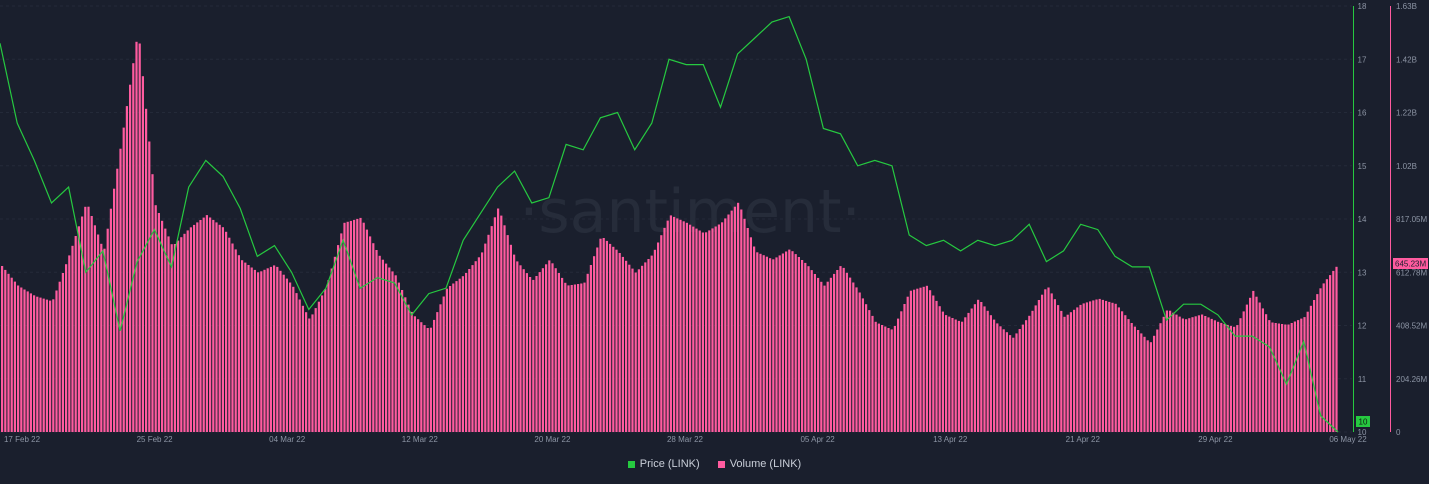  Describe the element at coordinates (950, 439) in the screenshot. I see `x-tick-label: 13 Apr 22` at that location.